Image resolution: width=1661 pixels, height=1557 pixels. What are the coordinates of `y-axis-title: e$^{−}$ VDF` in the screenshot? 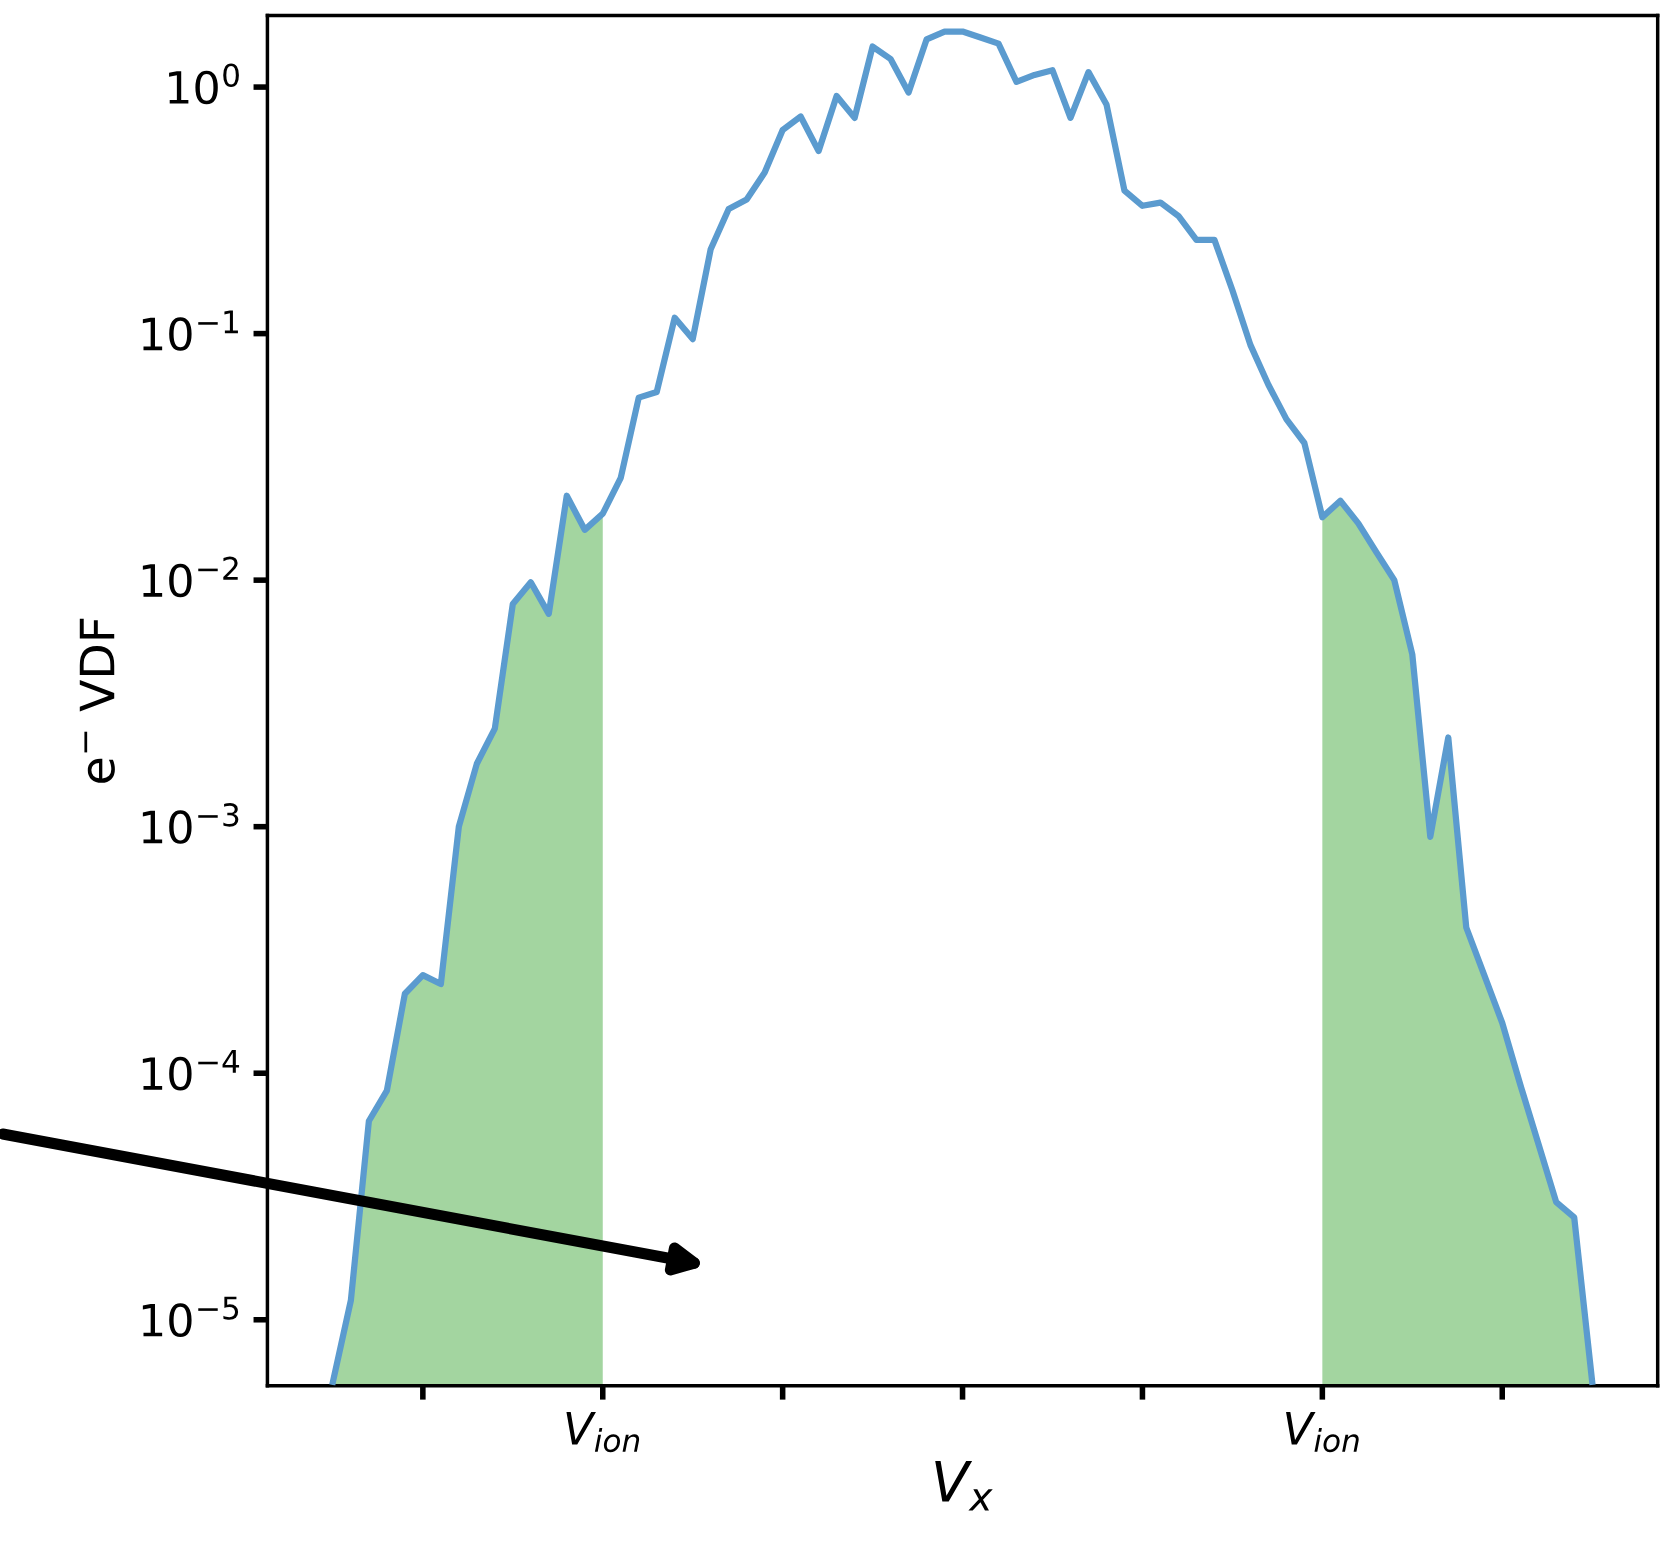 It's located at (97, 700).